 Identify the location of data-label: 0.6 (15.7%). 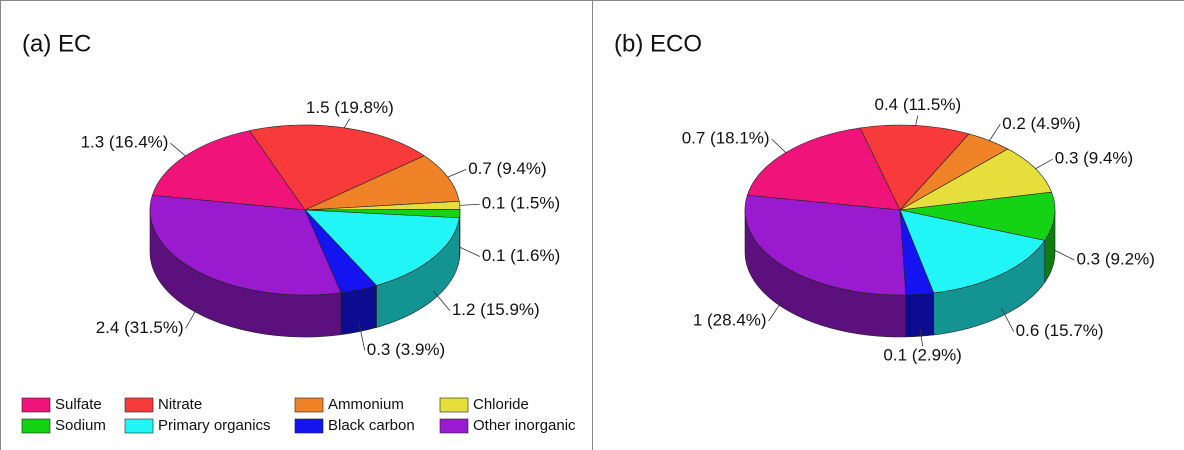
(1060, 330).